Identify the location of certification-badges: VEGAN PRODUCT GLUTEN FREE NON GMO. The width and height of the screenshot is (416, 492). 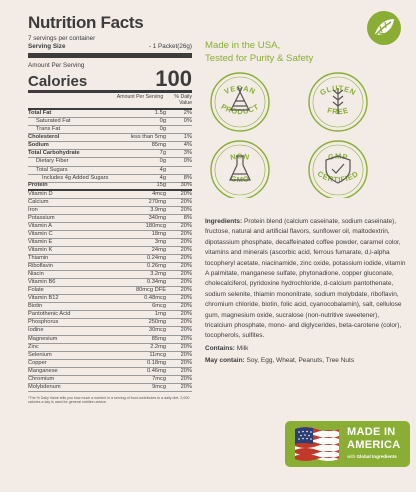
(305, 134).